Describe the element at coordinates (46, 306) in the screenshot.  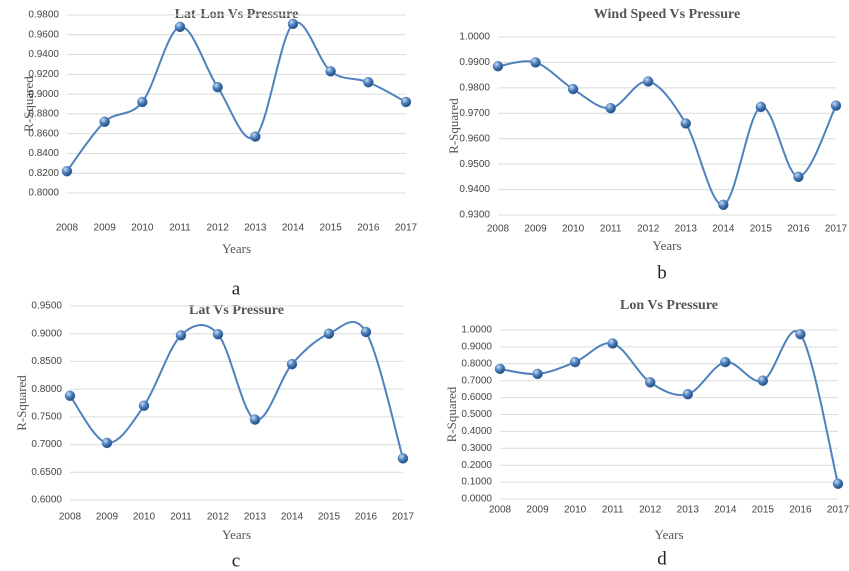
I see `y-tick-label: 0.9500` at that location.